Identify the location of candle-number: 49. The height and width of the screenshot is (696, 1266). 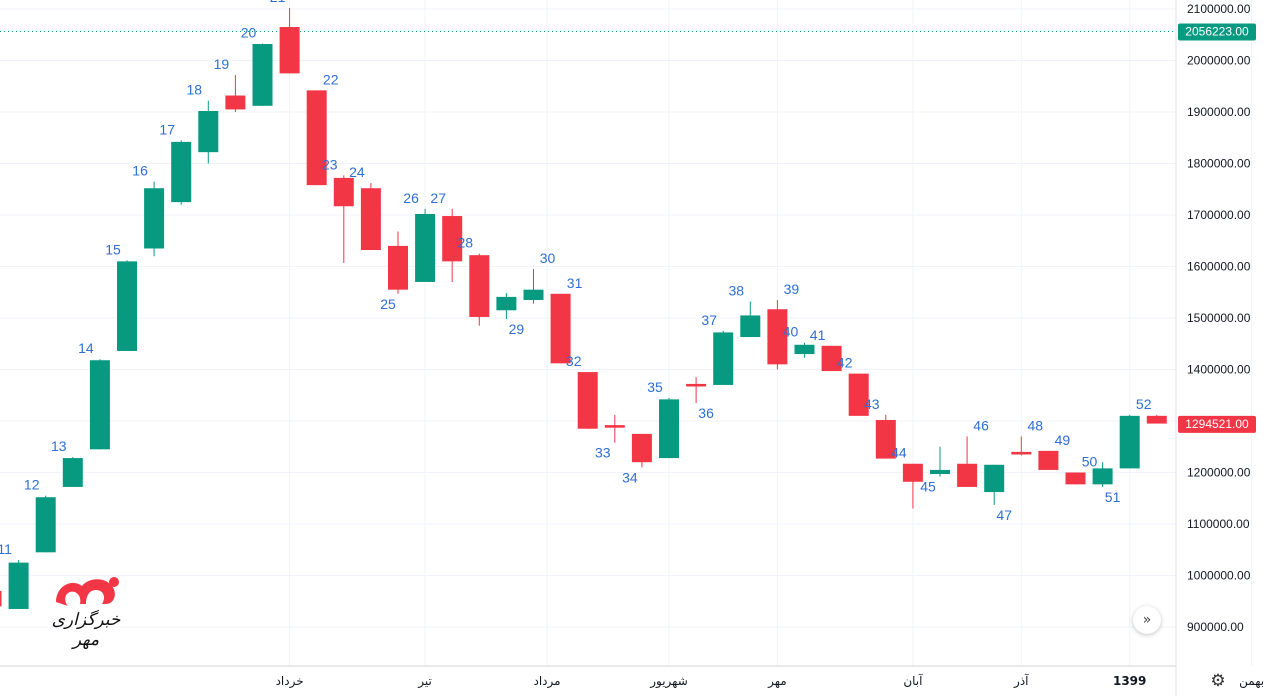
(1063, 440).